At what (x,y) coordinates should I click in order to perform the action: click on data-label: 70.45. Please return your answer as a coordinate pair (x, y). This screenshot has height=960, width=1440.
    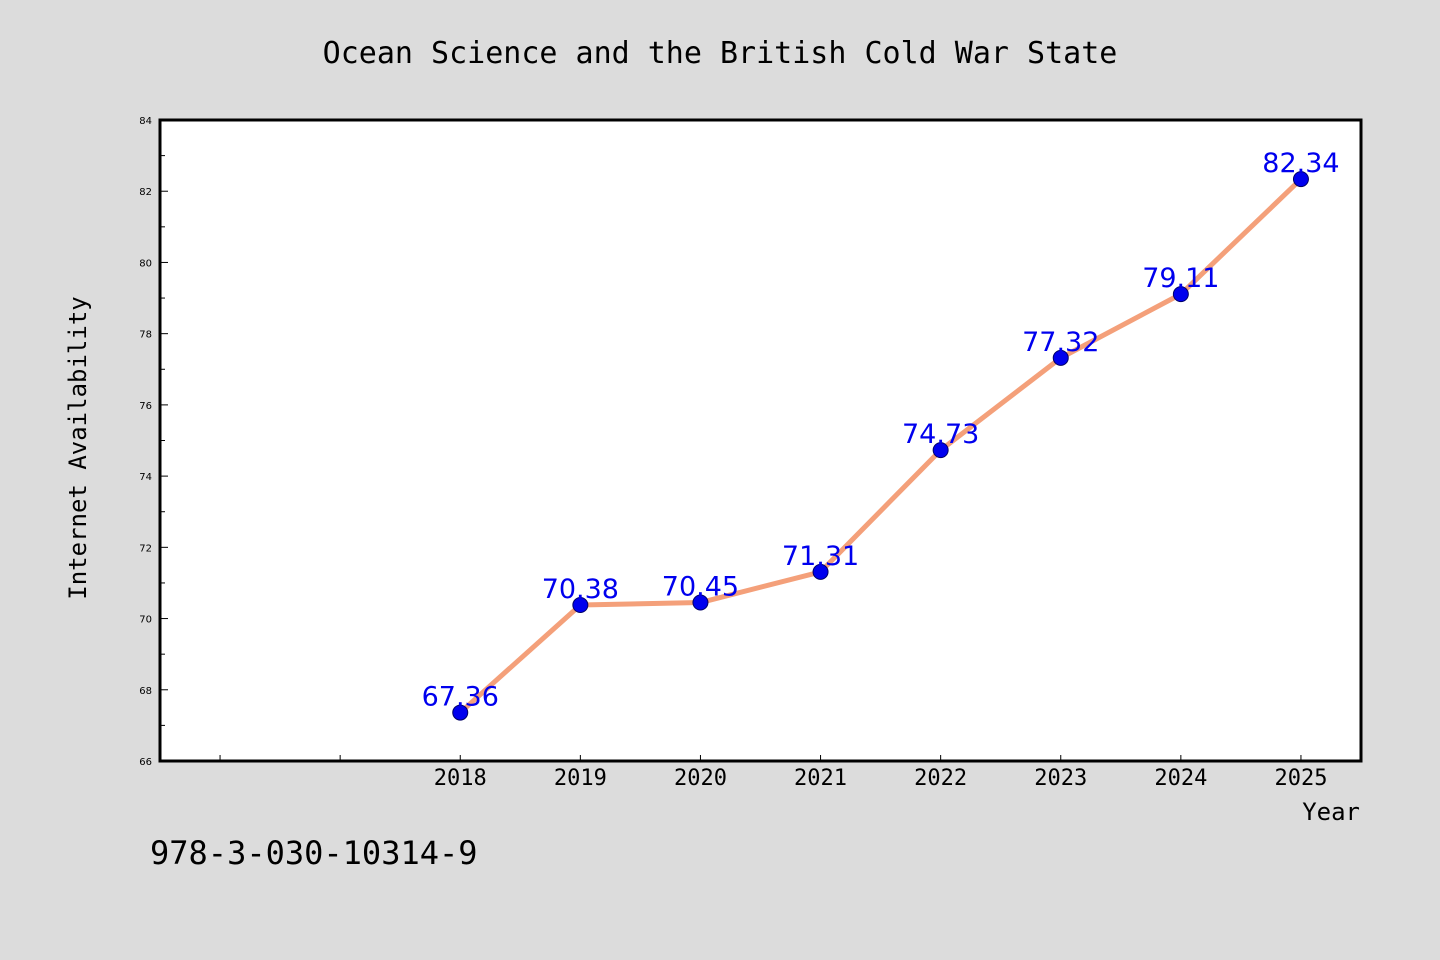
    Looking at the image, I should click on (700, 587).